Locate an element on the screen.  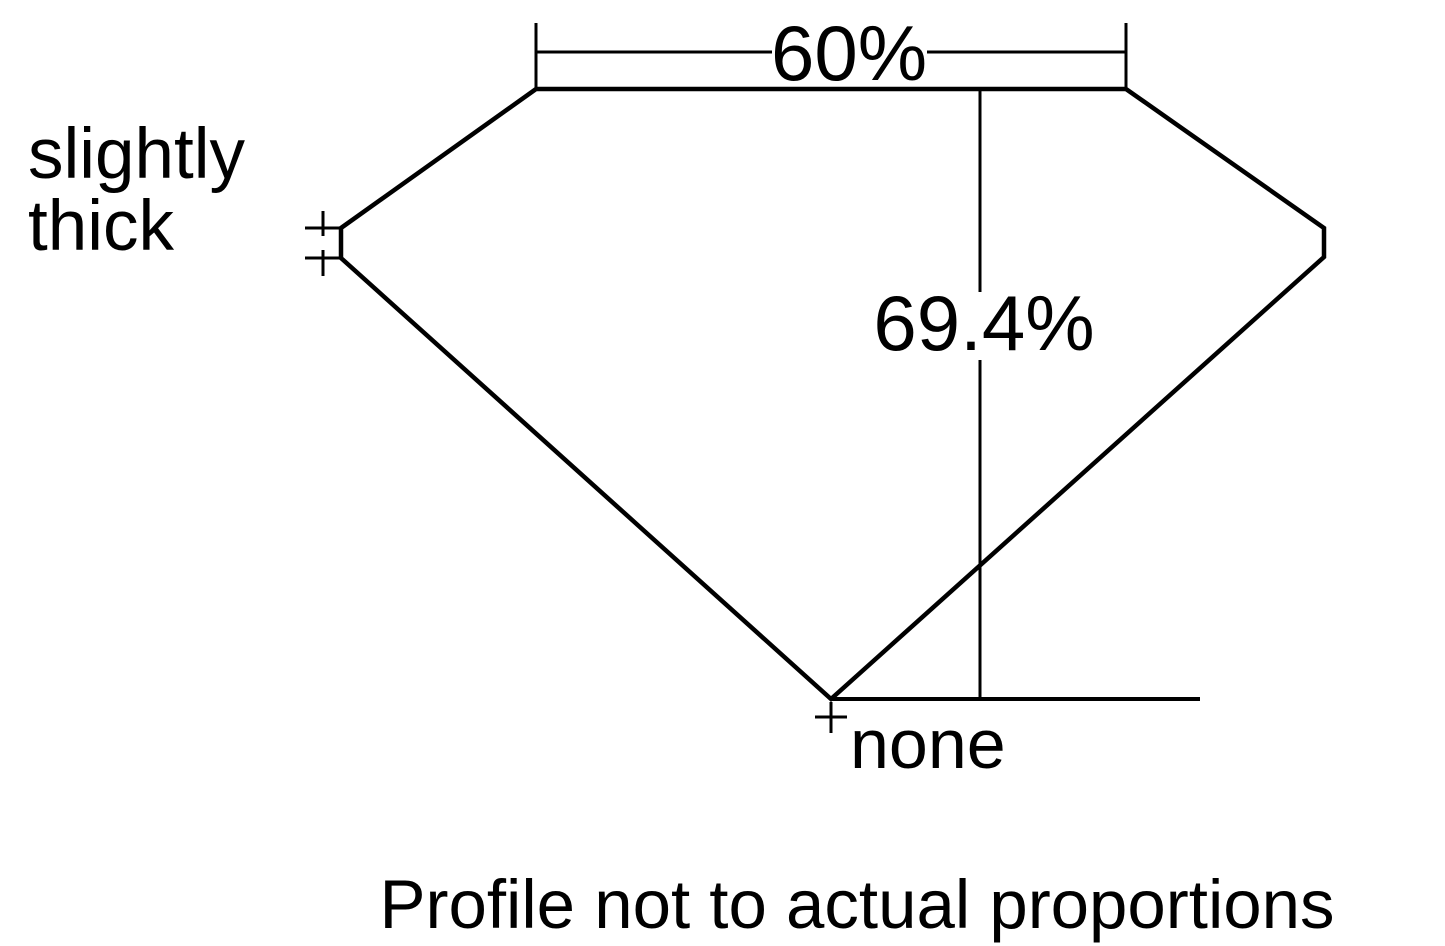
table-percentage-label: 60% is located at coordinates (849, 53).